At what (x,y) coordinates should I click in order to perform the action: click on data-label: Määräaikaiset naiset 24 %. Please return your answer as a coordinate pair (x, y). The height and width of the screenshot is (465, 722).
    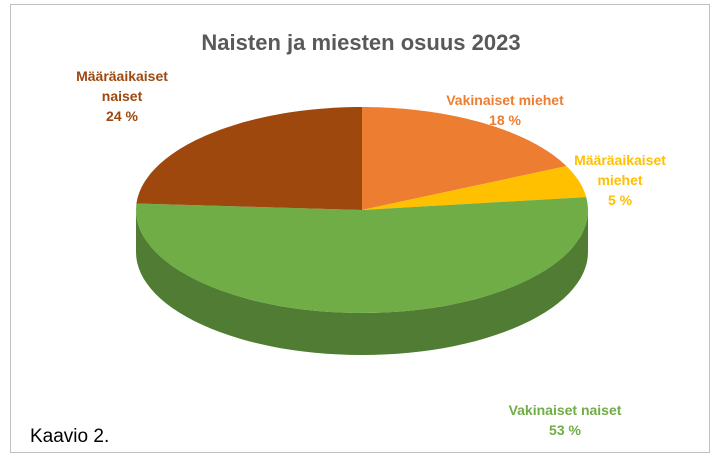
    Looking at the image, I should click on (122, 96).